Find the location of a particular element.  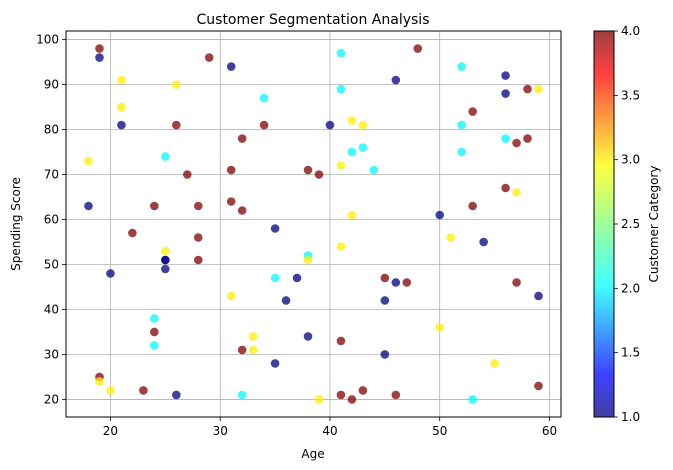

x-axis-ticks: 20 30 40 50 60 is located at coordinates (330, 427).